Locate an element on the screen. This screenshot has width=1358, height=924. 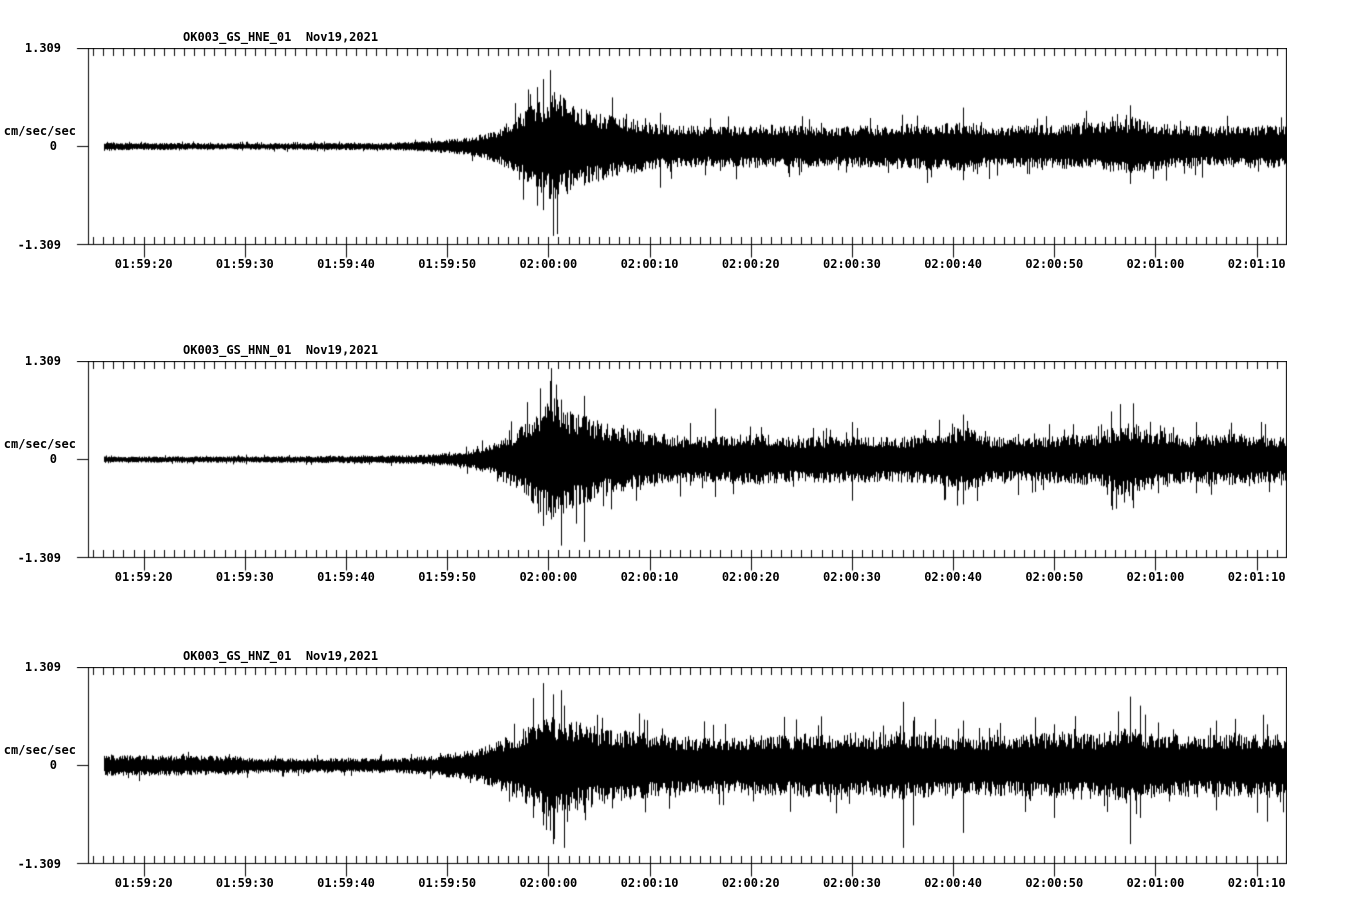
trace-title: OK003_GS_HNZ_01 Nov19,2021 is located at coordinates (281, 656).